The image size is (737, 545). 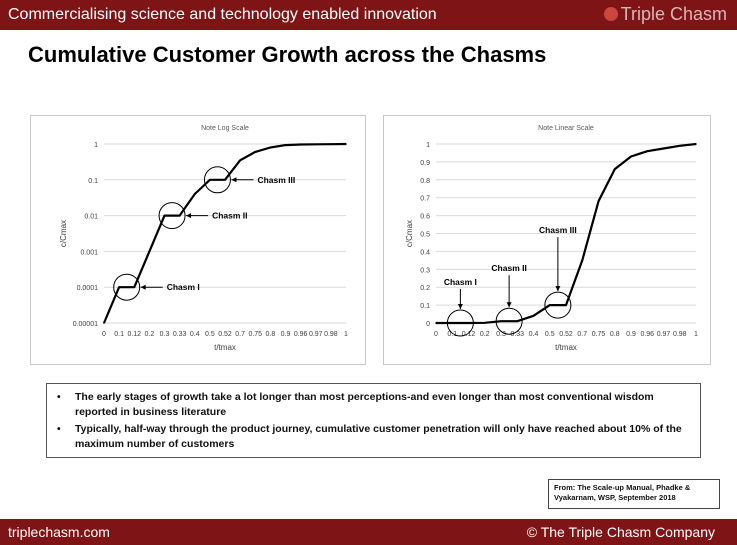 I want to click on x-tick-label: 0.2, so click(x=485, y=334).